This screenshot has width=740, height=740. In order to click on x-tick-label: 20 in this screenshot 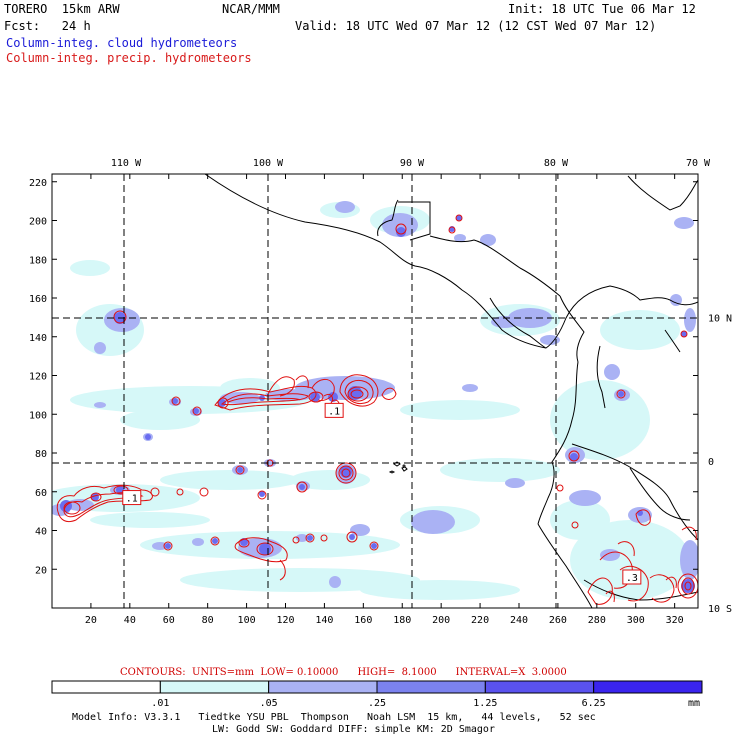, I will do `click(91, 620)`.